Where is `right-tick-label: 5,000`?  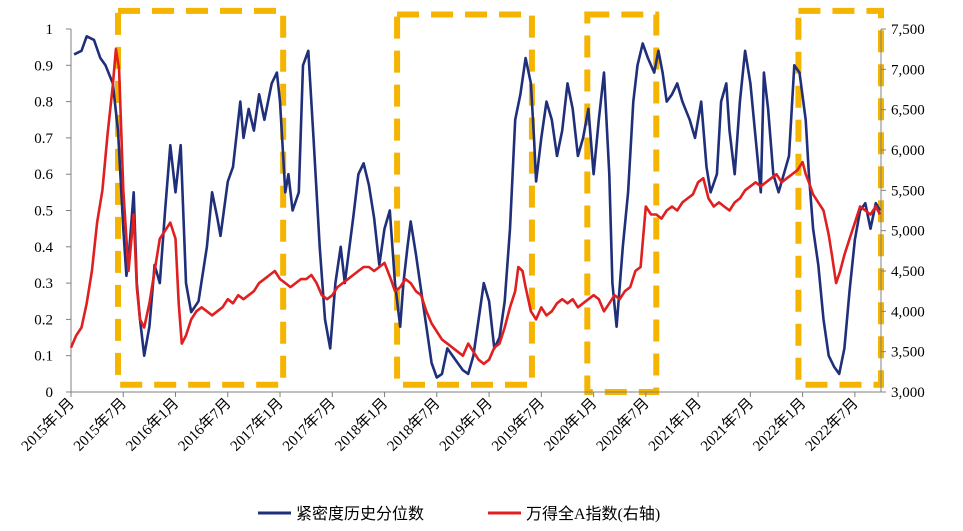
right-tick-label: 5,000 is located at coordinates (908, 232).